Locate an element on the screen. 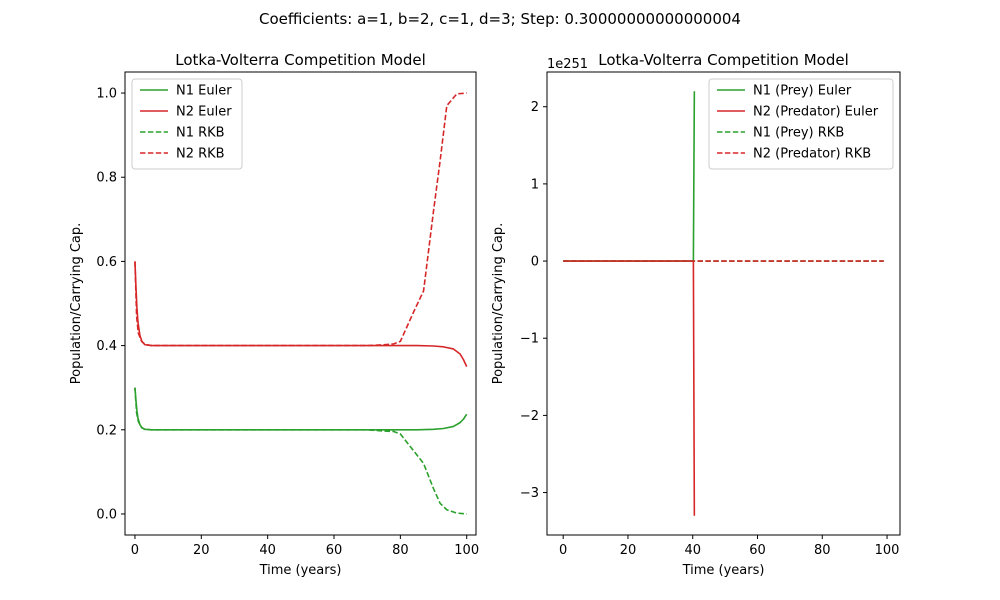  series-line-n2-rkb is located at coordinates (300, 219).